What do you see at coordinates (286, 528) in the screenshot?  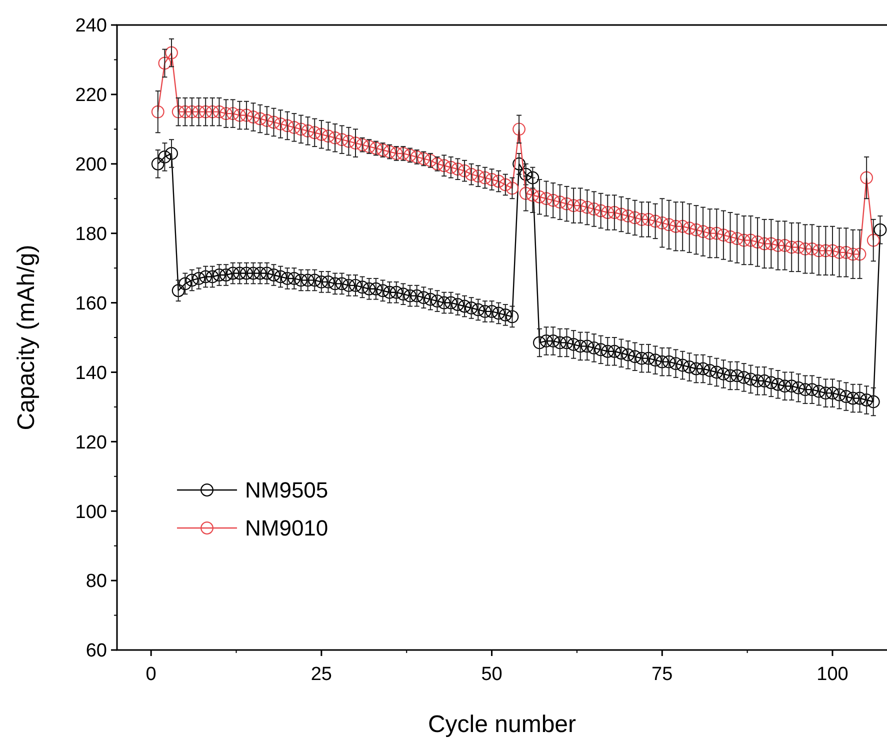 I see `legend-label: NM9010` at bounding box center [286, 528].